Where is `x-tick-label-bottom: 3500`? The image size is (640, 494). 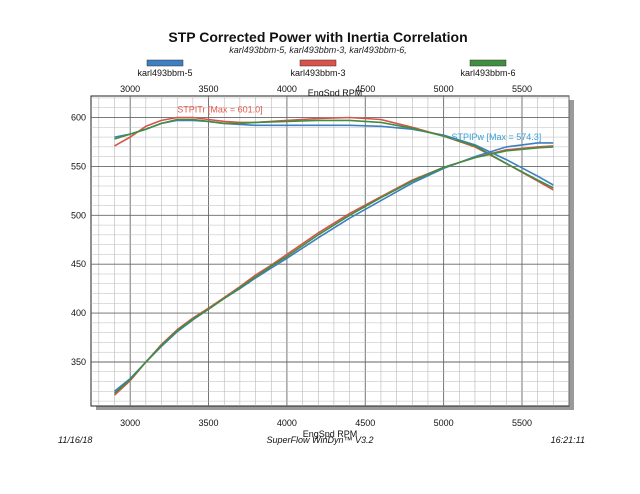 x-tick-label-bottom: 3500 is located at coordinates (209, 423).